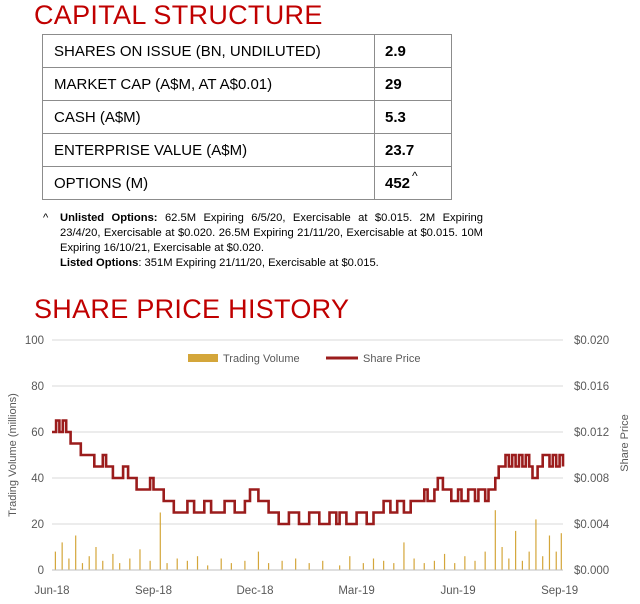 The height and width of the screenshot is (604, 640). What do you see at coordinates (398, 183) in the screenshot?
I see `row-value-text: 452` at bounding box center [398, 183].